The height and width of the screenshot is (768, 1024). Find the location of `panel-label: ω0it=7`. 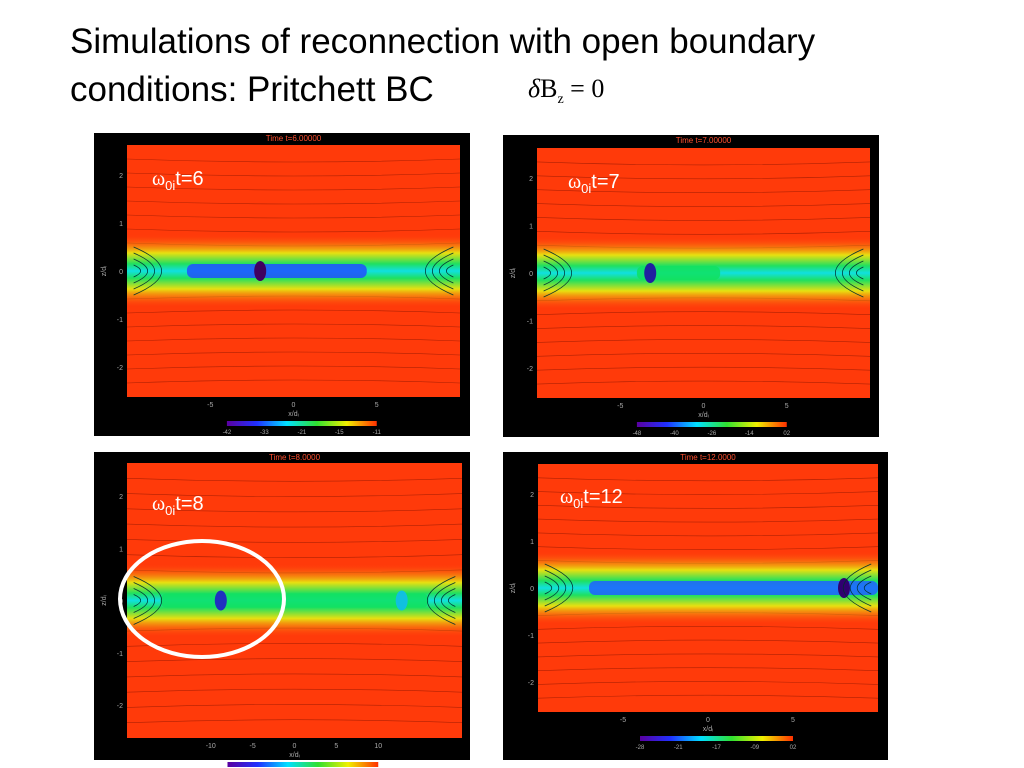

panel-label: ω0it=7 is located at coordinates (594, 183).